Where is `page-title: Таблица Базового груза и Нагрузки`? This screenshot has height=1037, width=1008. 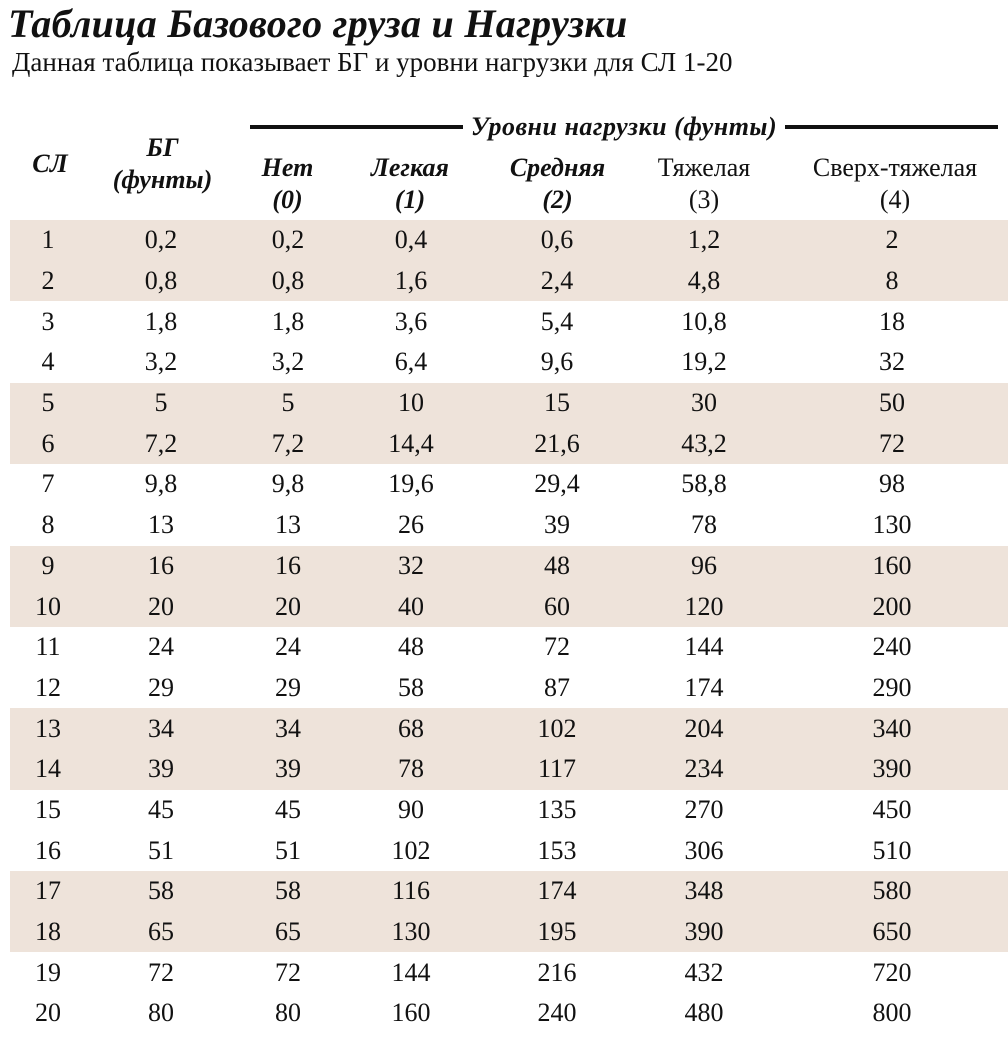 page-title: Таблица Базового груза и Нагрузки is located at coordinates (318, 23).